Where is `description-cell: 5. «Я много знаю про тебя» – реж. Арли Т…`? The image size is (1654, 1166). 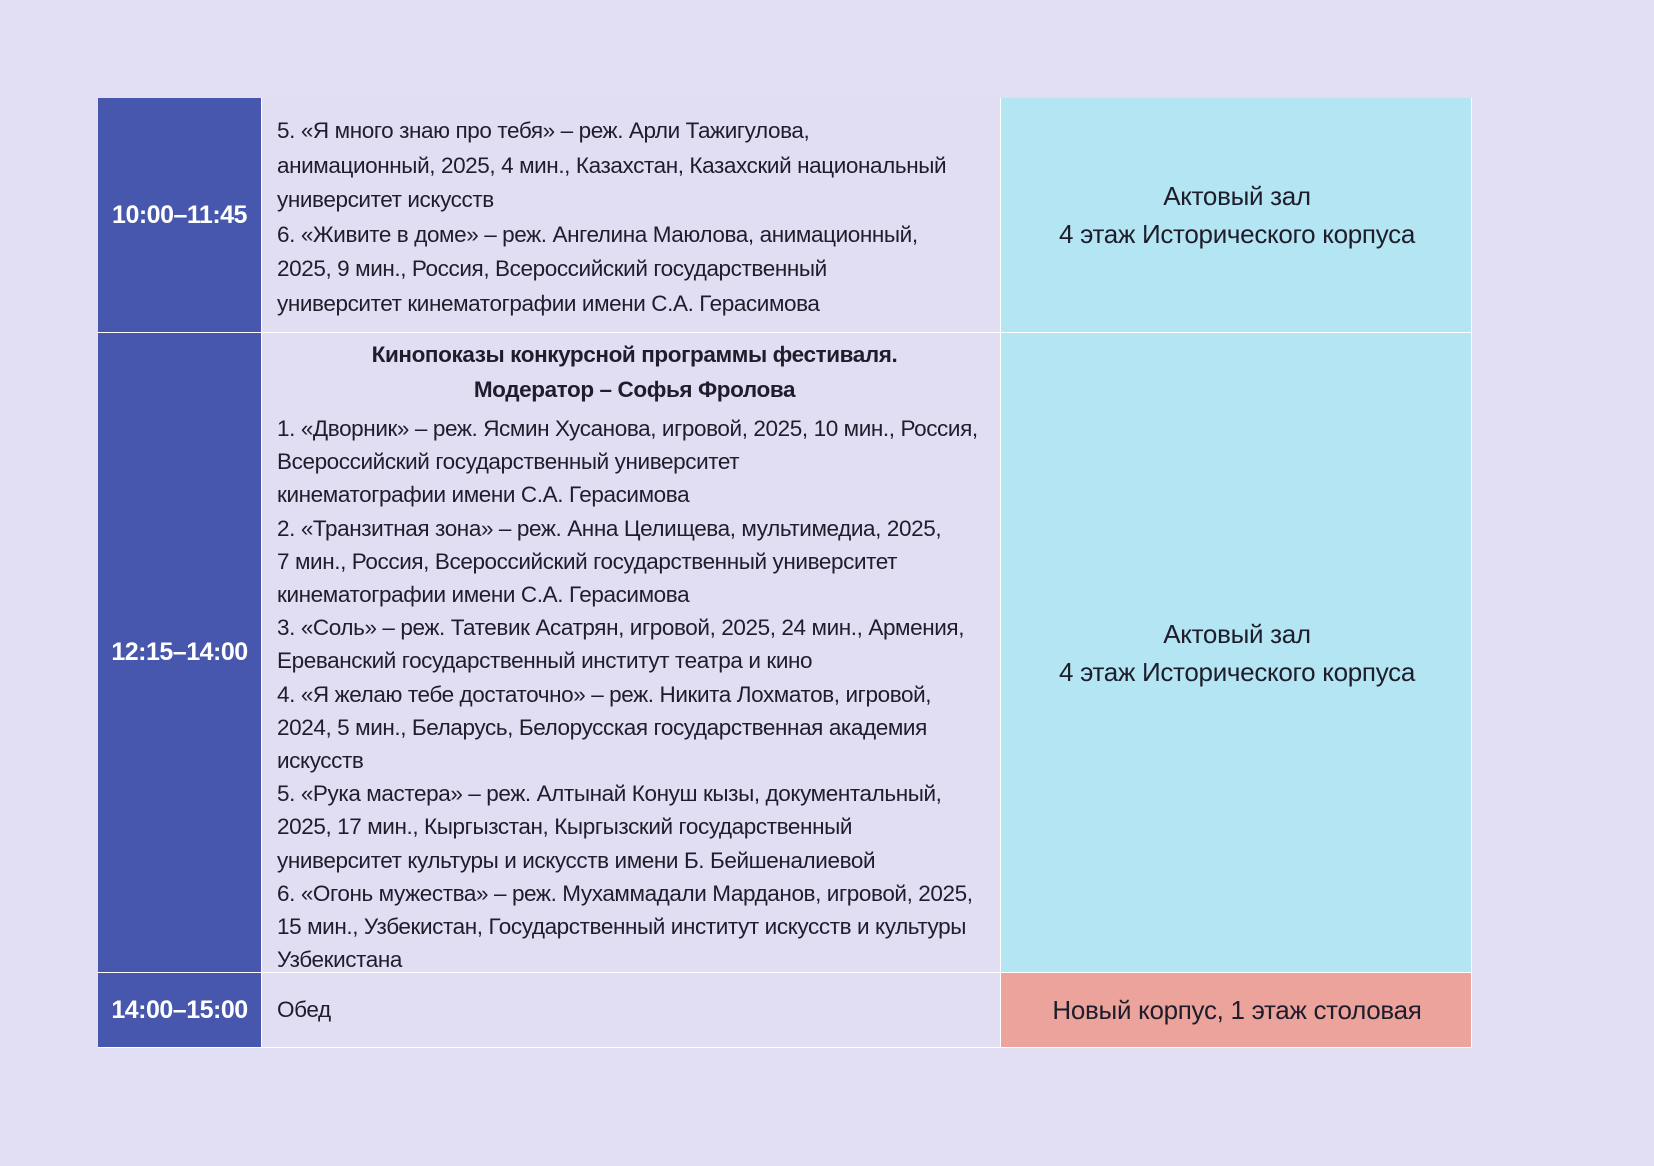 description-cell: 5. «Я много знаю про тебя» – реж. Арли Т… is located at coordinates (631, 215).